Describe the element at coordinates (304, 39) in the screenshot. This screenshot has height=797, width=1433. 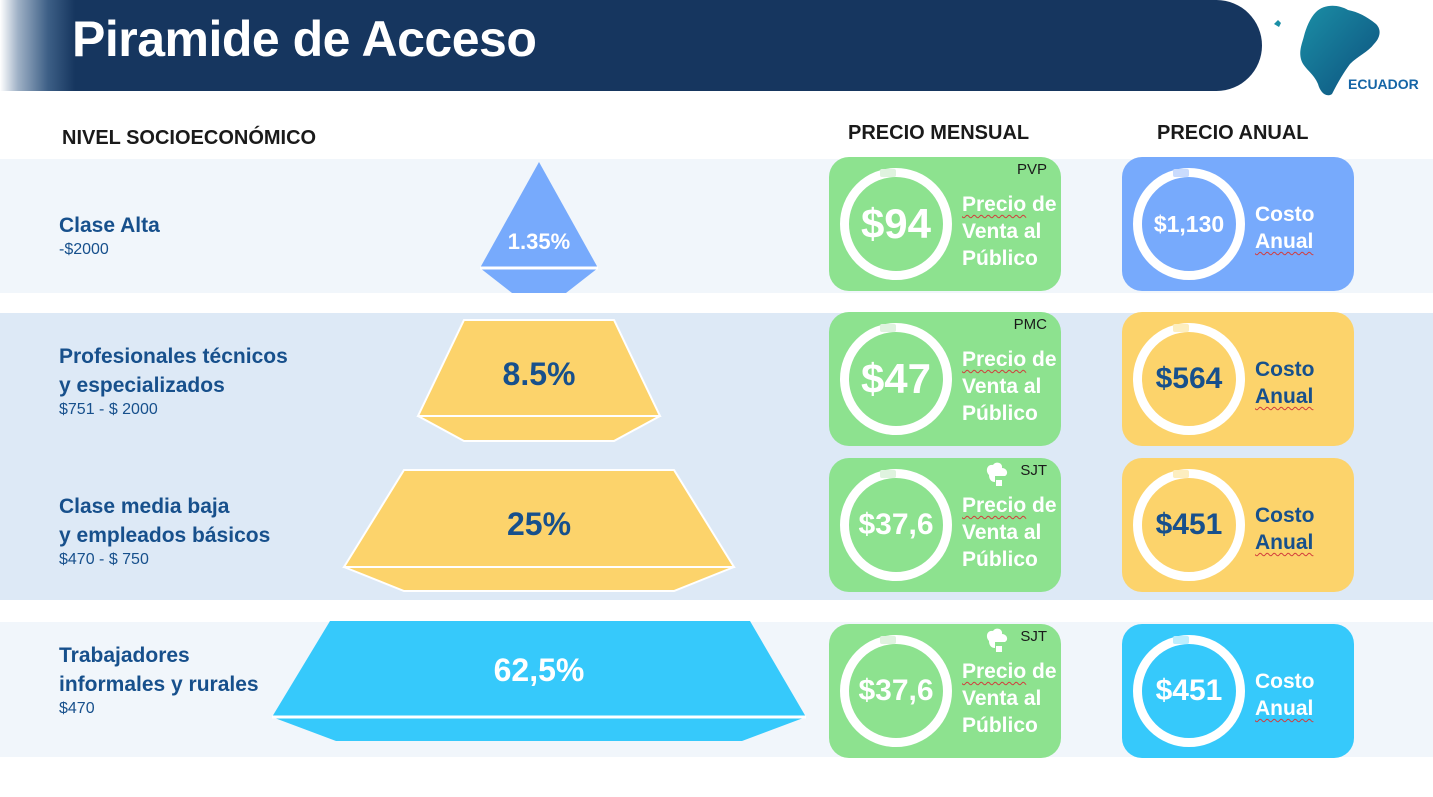
I see `page-title: Piramide de Acceso` at that location.